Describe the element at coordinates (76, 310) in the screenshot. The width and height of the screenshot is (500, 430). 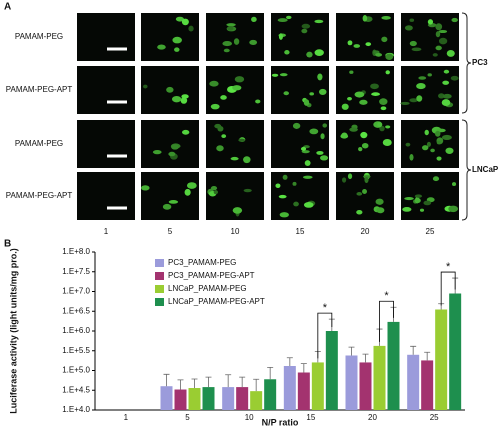
I see `y-tick-label: 1.E+6.5` at that location.